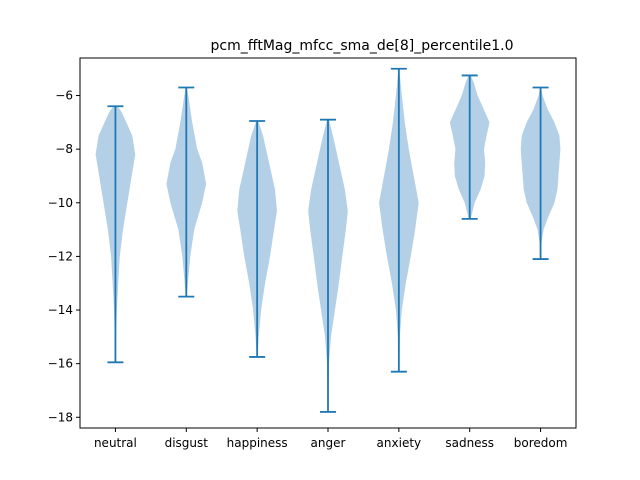 This screenshot has width=640, height=480. I want to click on y-tick-label: −12, so click(60, 256).